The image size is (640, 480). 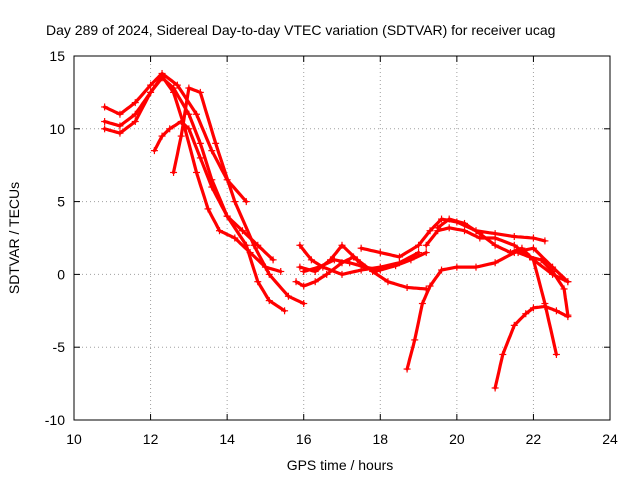 What do you see at coordinates (227, 439) in the screenshot?
I see `x-tick-label: 14` at bounding box center [227, 439].